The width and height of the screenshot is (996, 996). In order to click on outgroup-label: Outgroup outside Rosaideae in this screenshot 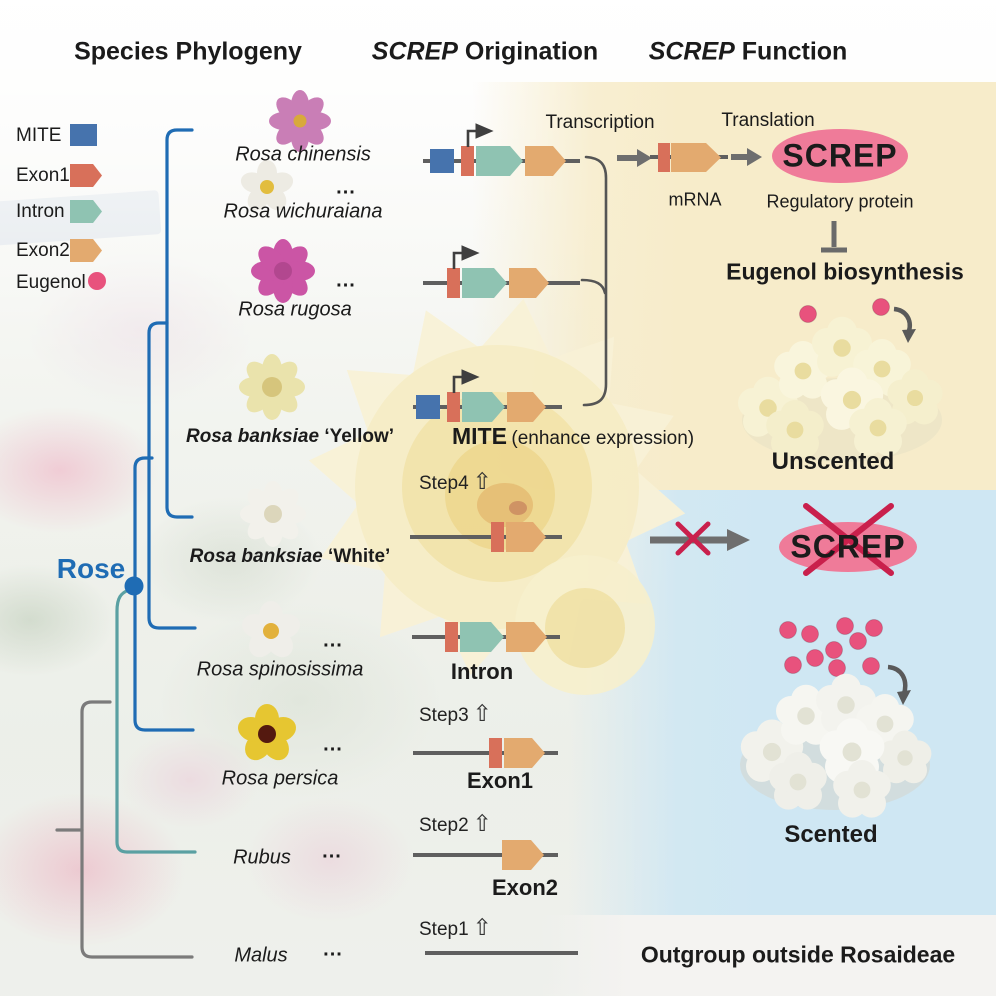, I will do `click(798, 954)`.